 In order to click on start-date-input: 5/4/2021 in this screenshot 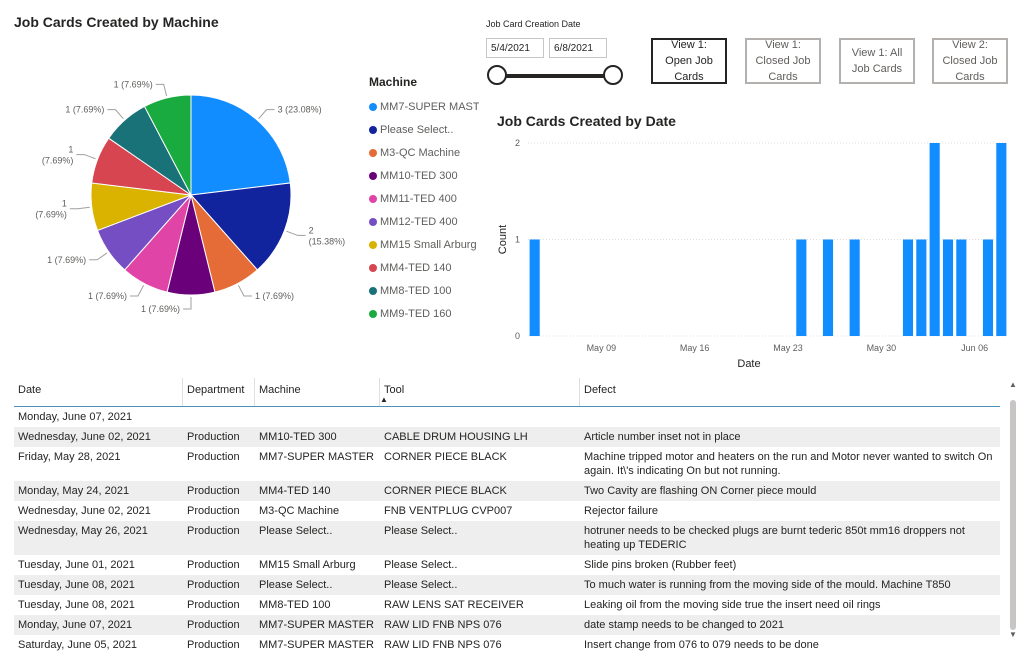, I will do `click(515, 48)`.